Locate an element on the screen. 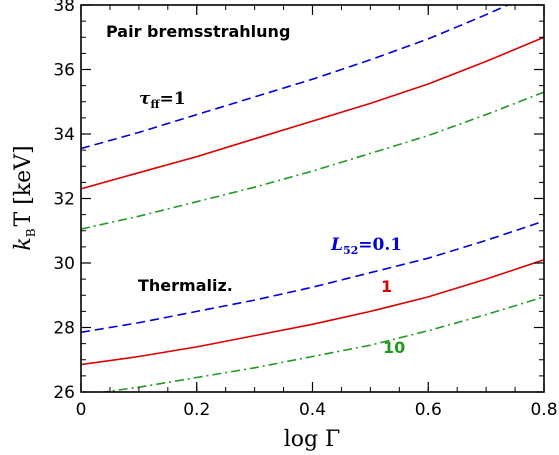 This screenshot has height=455, width=559. L-equals: =0.1 is located at coordinates (380, 245).